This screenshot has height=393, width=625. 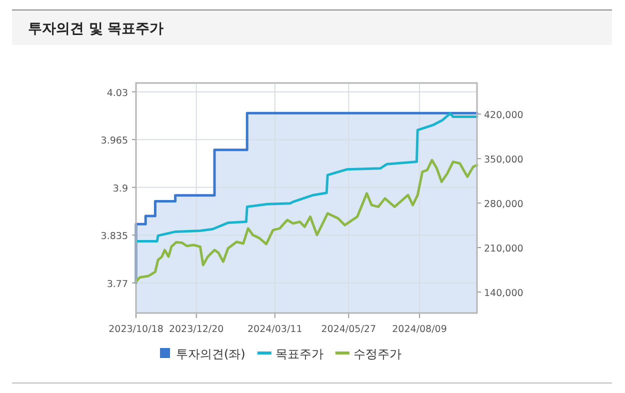 I want to click on y2-tick-label: 210,000, so click(x=504, y=249).